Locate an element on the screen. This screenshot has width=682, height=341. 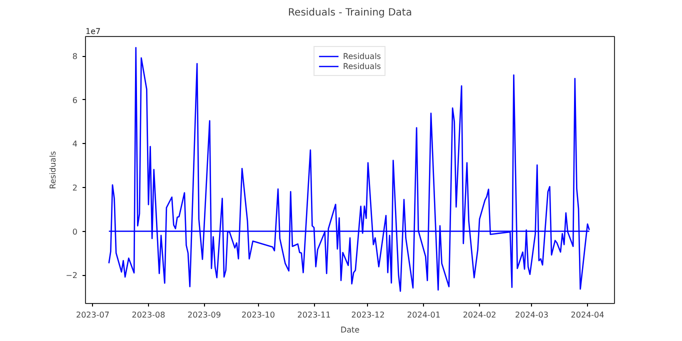
x-tick-label: 2023-08 is located at coordinates (149, 315).